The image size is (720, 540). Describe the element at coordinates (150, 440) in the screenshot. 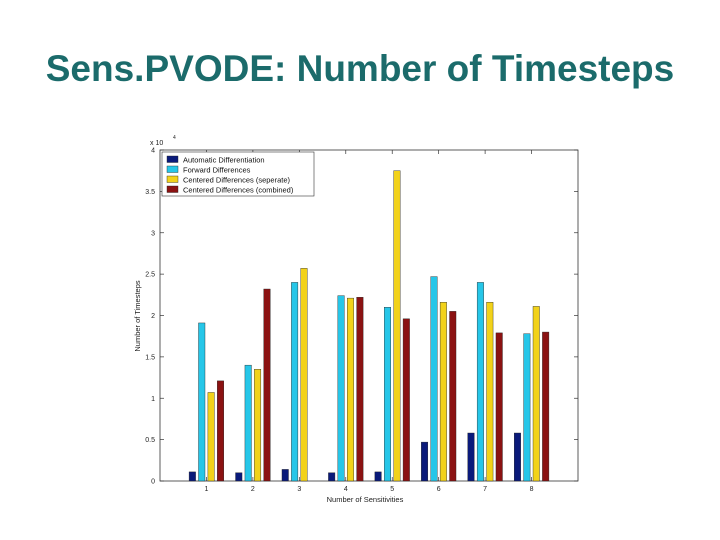

I see `y-tick-label: 0.5` at that location.